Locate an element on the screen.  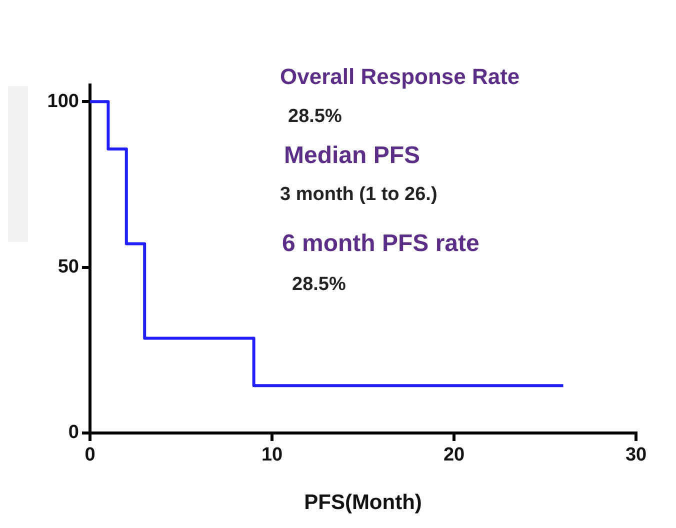
annotation: Overall Response Rate is located at coordinates (400, 77).